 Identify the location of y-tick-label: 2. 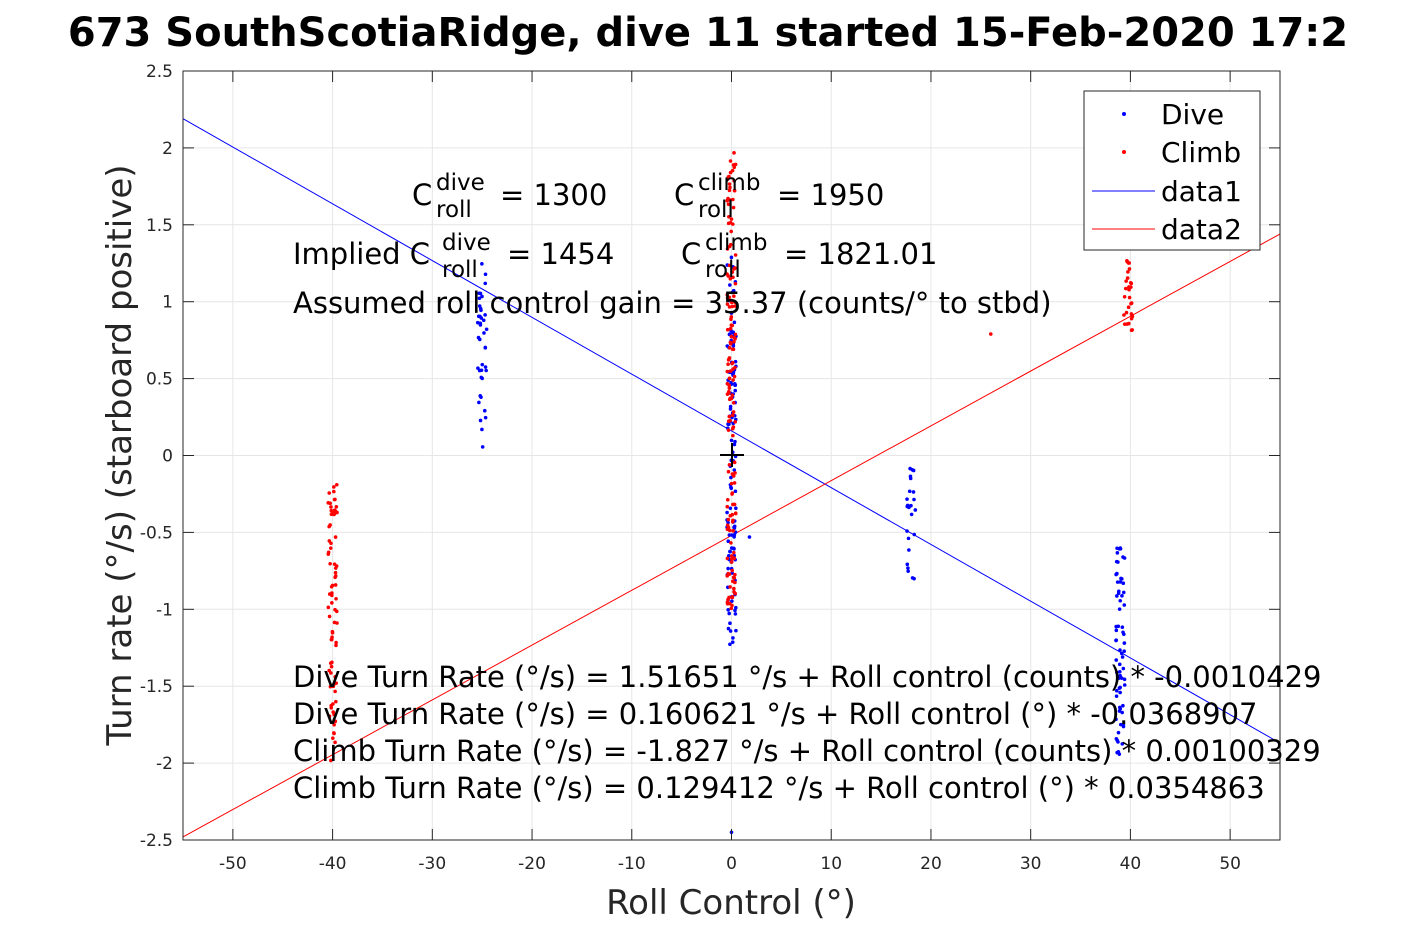
(167, 149).